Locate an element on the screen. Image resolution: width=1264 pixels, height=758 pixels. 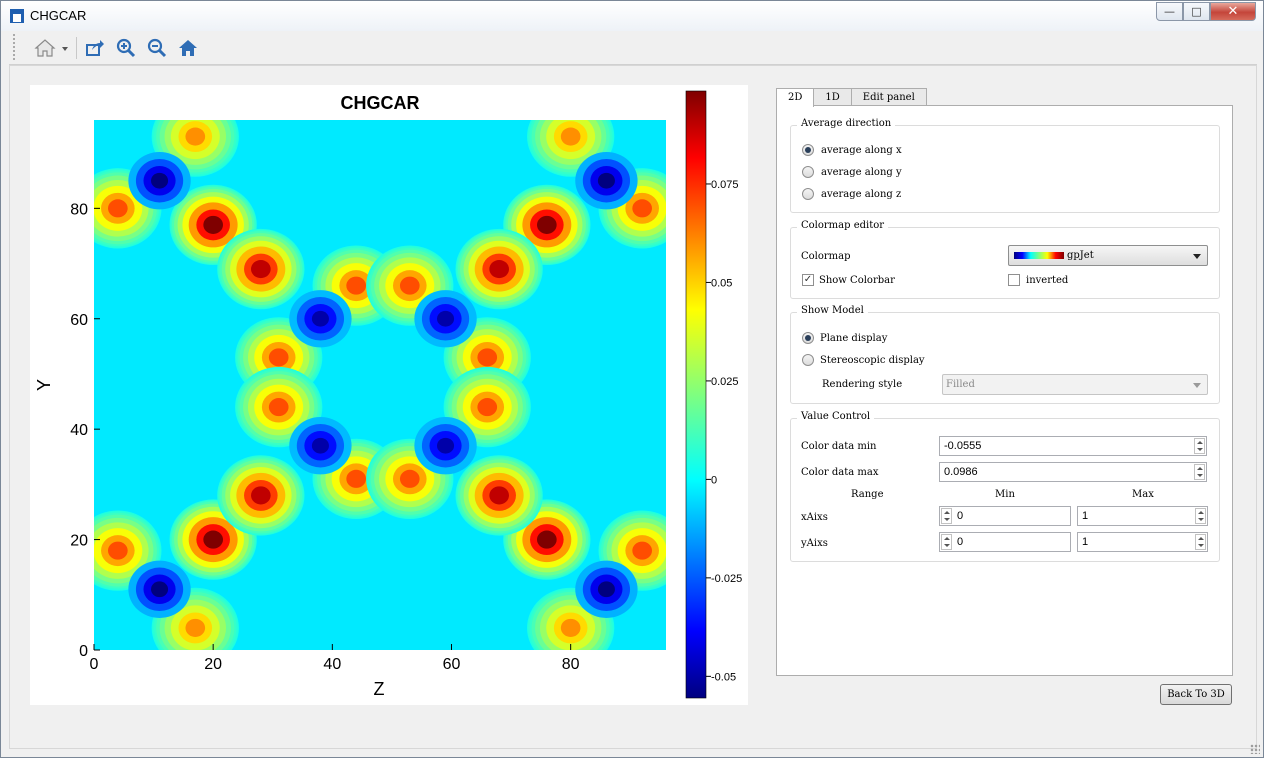
color-max-input: 0.0986 is located at coordinates (1073, 472).